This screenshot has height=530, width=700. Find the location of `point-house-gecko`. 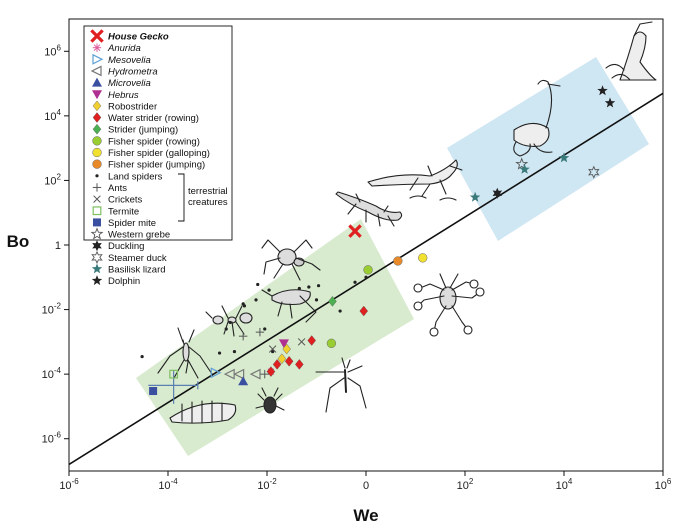

point-house-gecko is located at coordinates (355, 231).